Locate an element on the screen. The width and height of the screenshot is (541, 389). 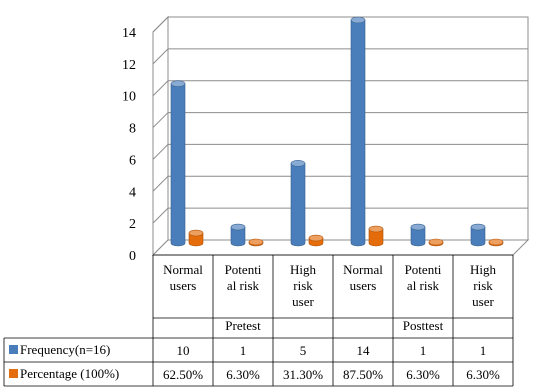
y-tick-label: 2 is located at coordinates (132, 224).